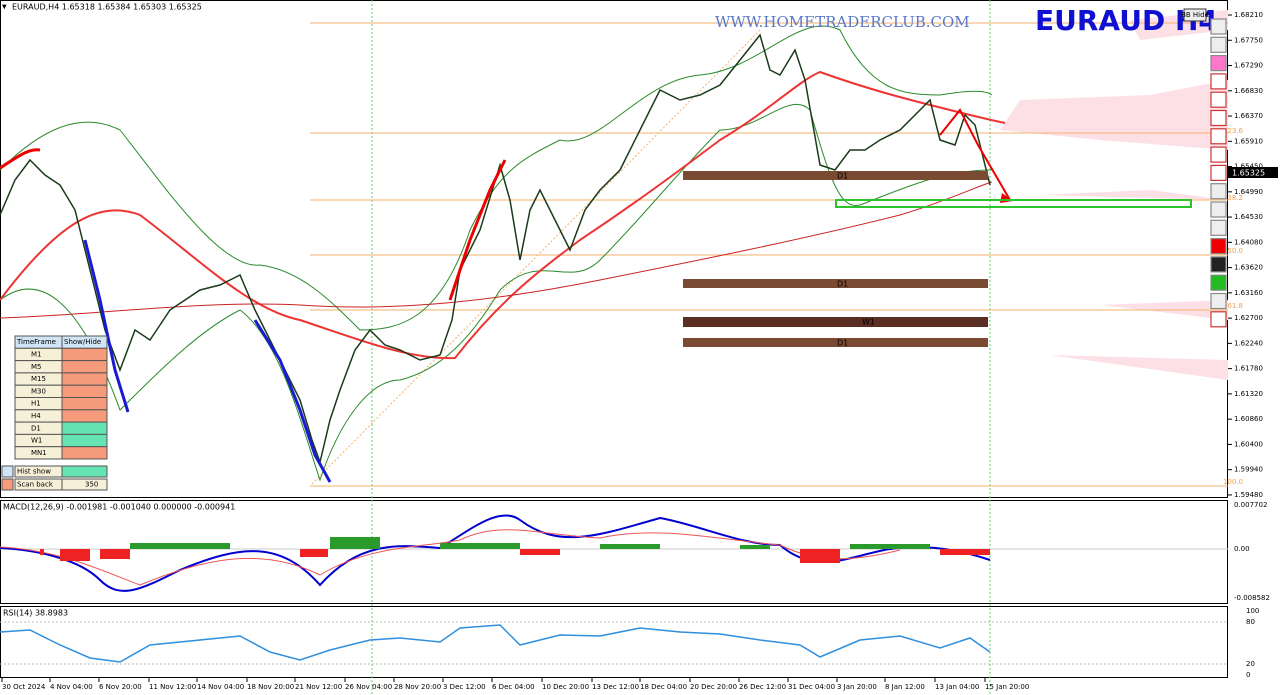 This screenshot has width=1280, height=695. What do you see at coordinates (957, 687) in the screenshot?
I see `time-label: 13 Jan 04:00` at bounding box center [957, 687].